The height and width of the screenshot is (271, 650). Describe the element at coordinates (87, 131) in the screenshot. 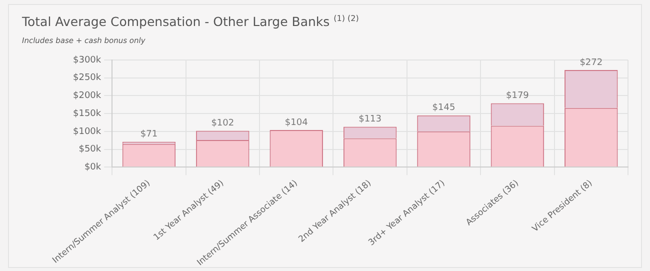

I see `y-tick-label: $100k` at that location.